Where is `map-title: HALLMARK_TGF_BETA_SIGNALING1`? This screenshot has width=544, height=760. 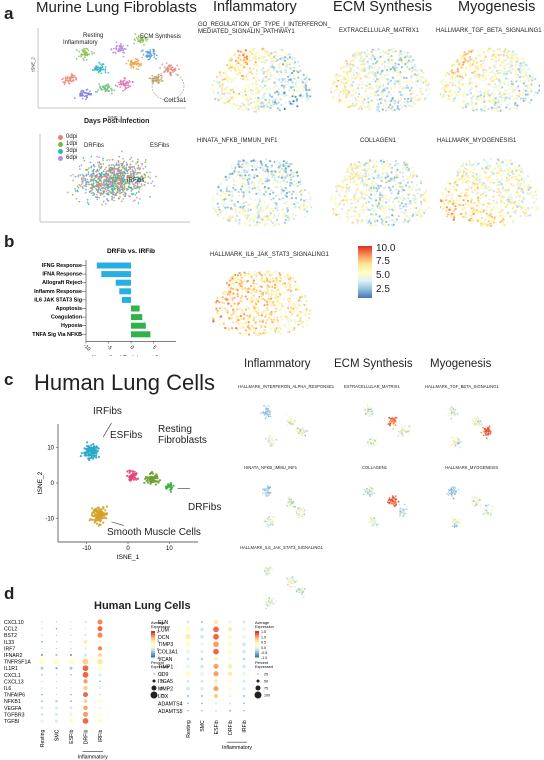
map-title: HALLMARK_TGF_BETA_SIGNALING1 is located at coordinates (489, 31).